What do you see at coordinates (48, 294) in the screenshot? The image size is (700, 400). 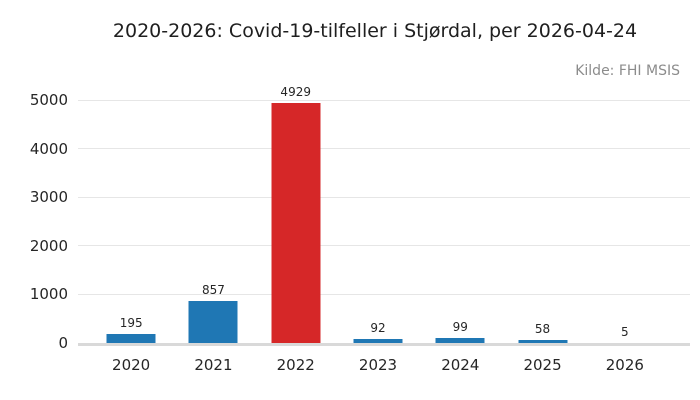 I see `y-tick-label-1000: 1000` at bounding box center [48, 294].